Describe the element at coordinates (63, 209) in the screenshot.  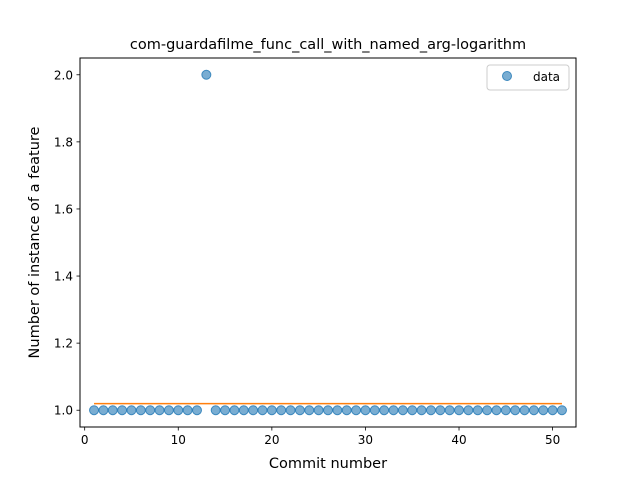
I see `y-tick-label: 1.6` at that location.